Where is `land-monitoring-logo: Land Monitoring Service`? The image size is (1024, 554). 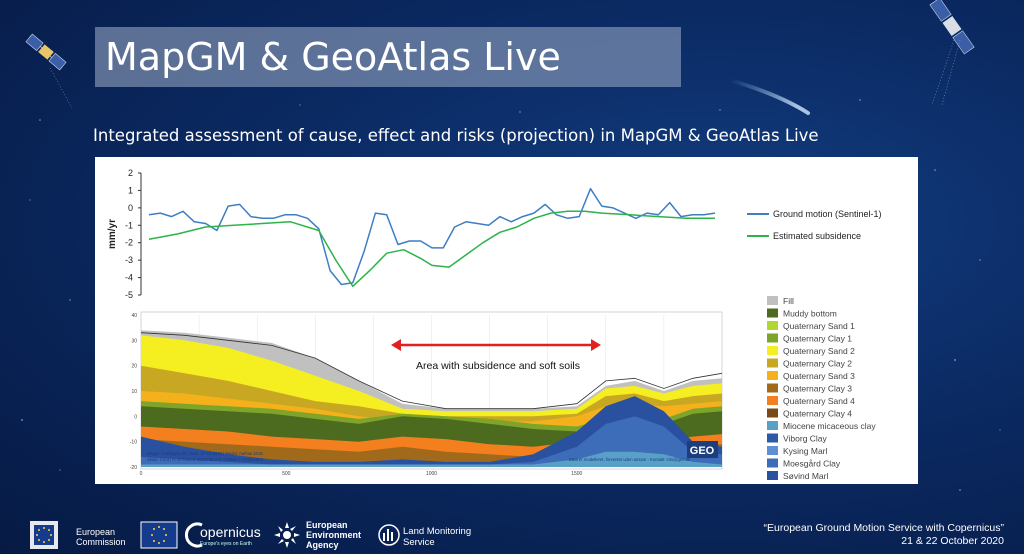
land-monitoring-logo: Land Monitoring Service is located at coordinates (433, 535).